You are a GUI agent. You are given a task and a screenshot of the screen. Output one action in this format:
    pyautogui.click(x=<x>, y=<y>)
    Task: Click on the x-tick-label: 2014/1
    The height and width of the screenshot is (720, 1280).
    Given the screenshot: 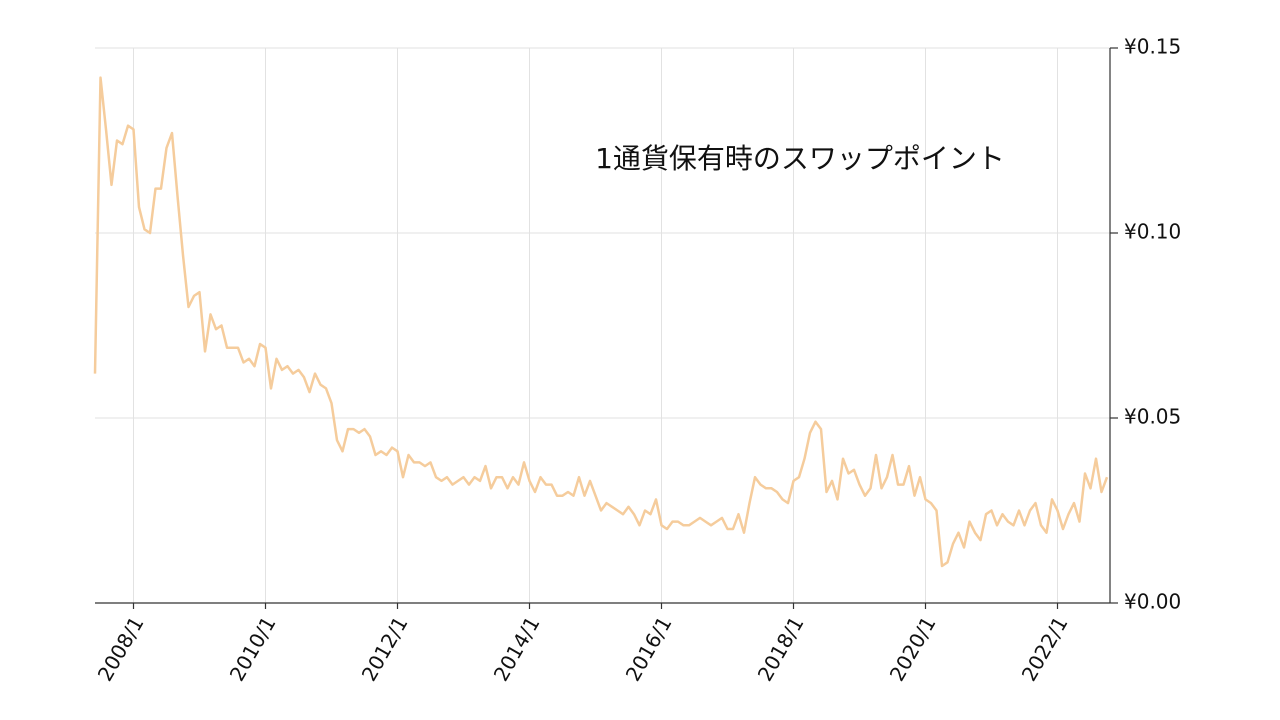 What is the action you would take?
    pyautogui.click(x=517, y=648)
    